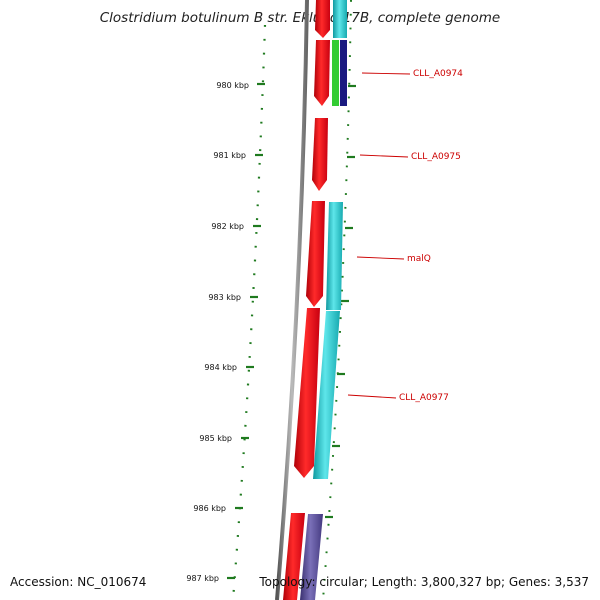  What do you see at coordinates (436, 157) in the screenshot?
I see `gene-label-cll-a0975: CLL_A0975` at bounding box center [436, 157].